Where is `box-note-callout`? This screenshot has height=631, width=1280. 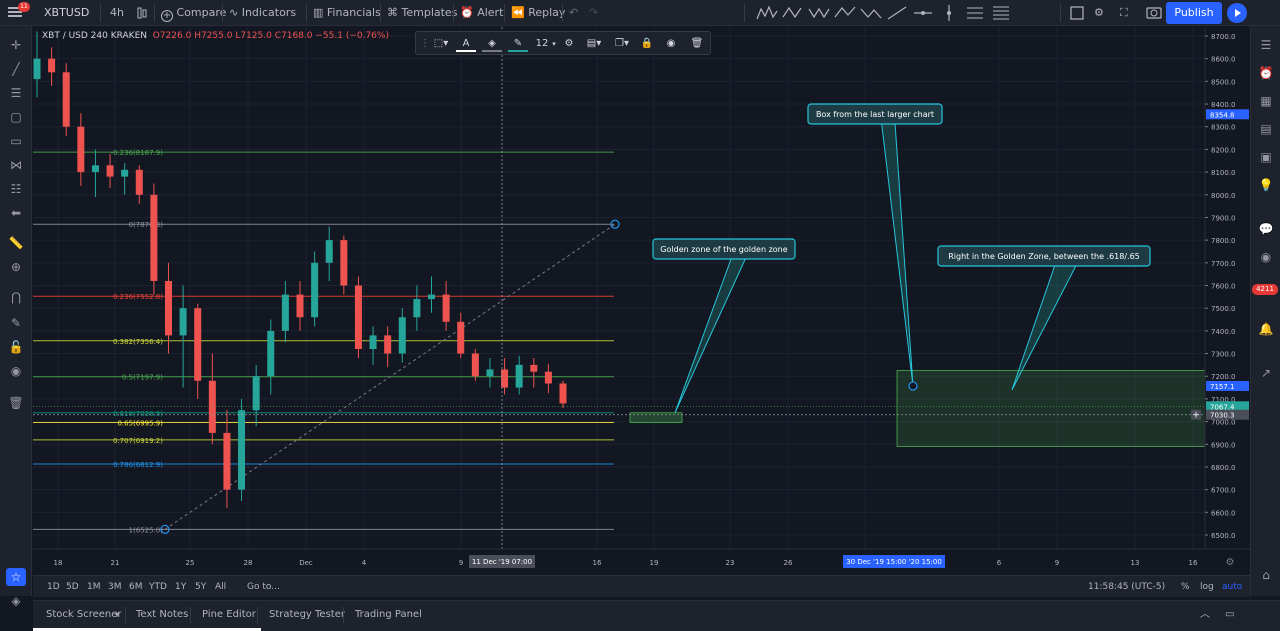
box-note-callout is located at coordinates (875, 114).